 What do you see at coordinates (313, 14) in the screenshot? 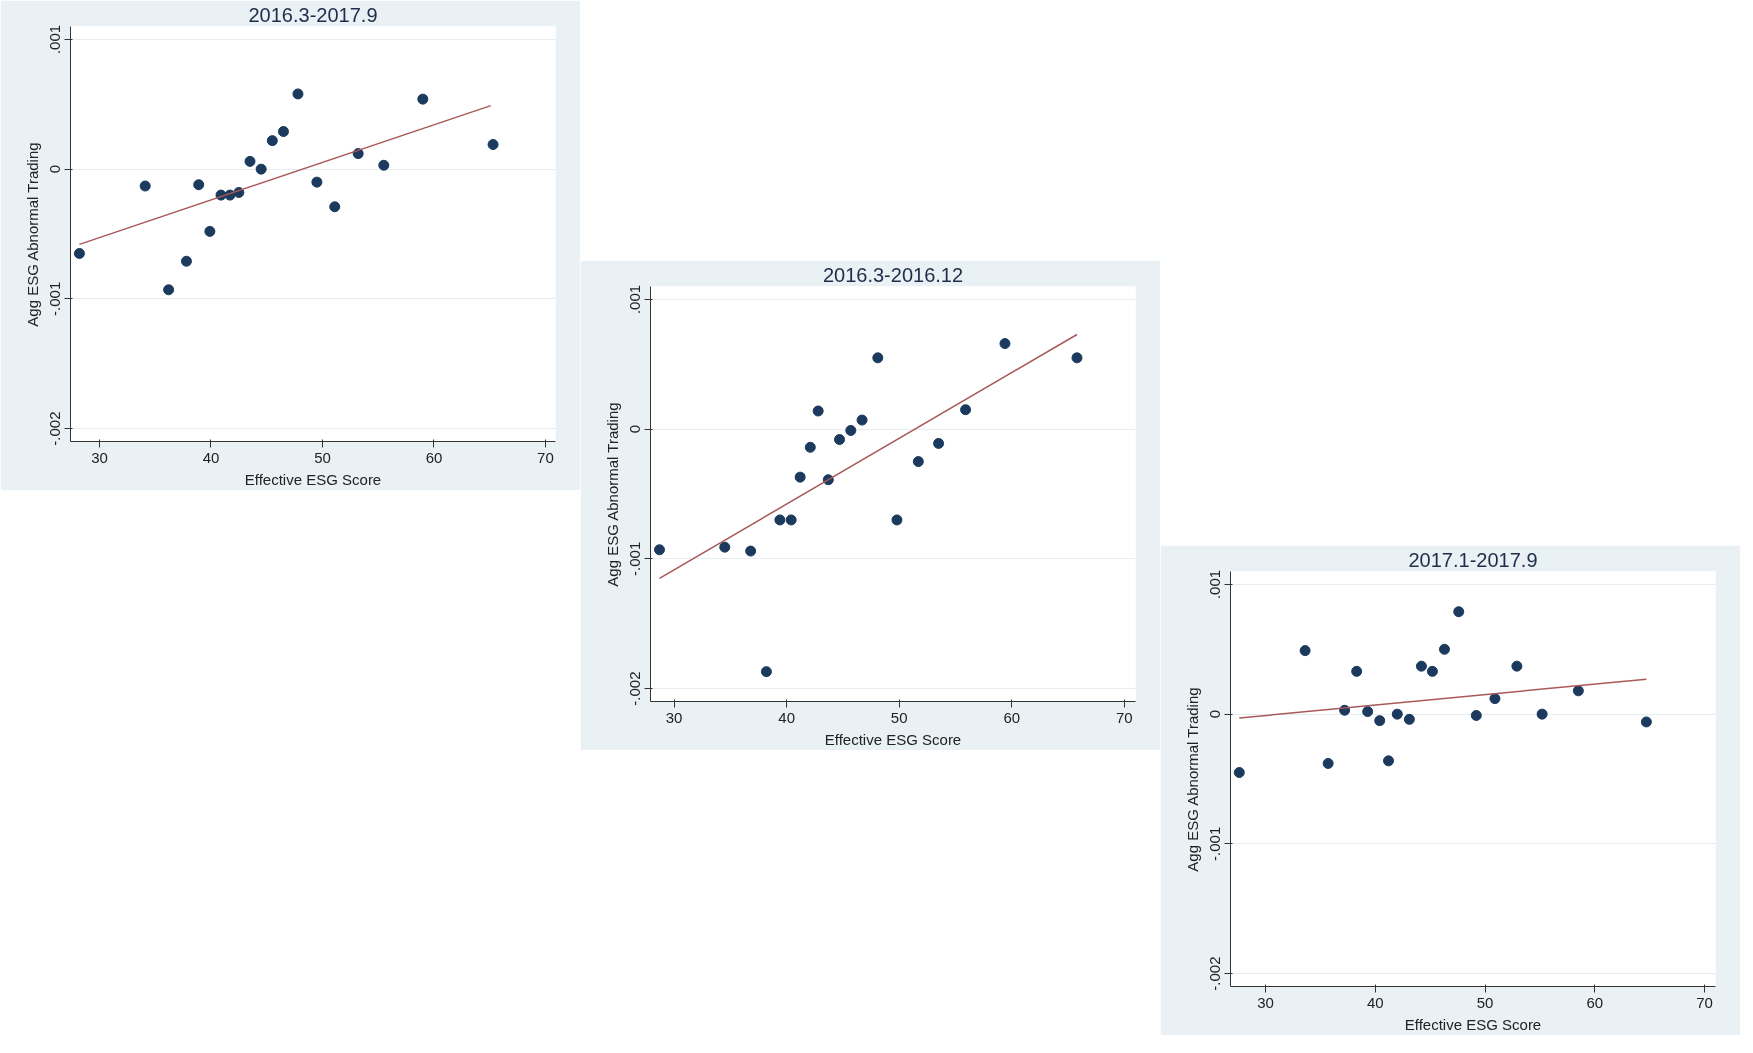
I see `chart-title: 2016.3-2017.9` at bounding box center [313, 14].